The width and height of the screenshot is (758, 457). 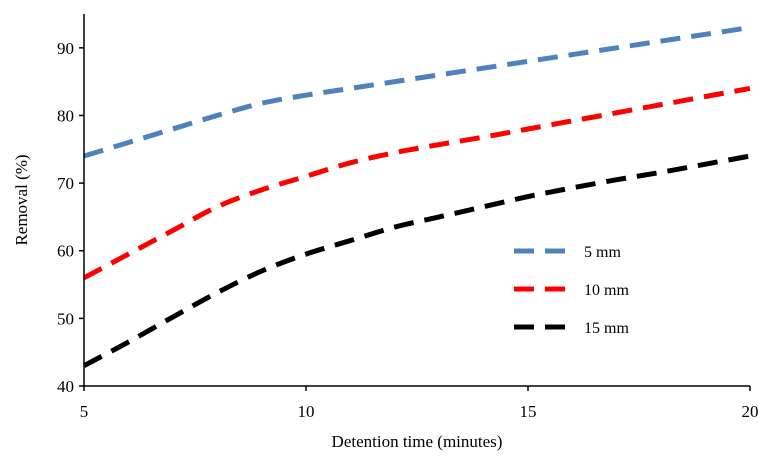 What do you see at coordinates (419, 403) in the screenshot?
I see `x-axis-ticks: 5 10 15 20` at bounding box center [419, 403].